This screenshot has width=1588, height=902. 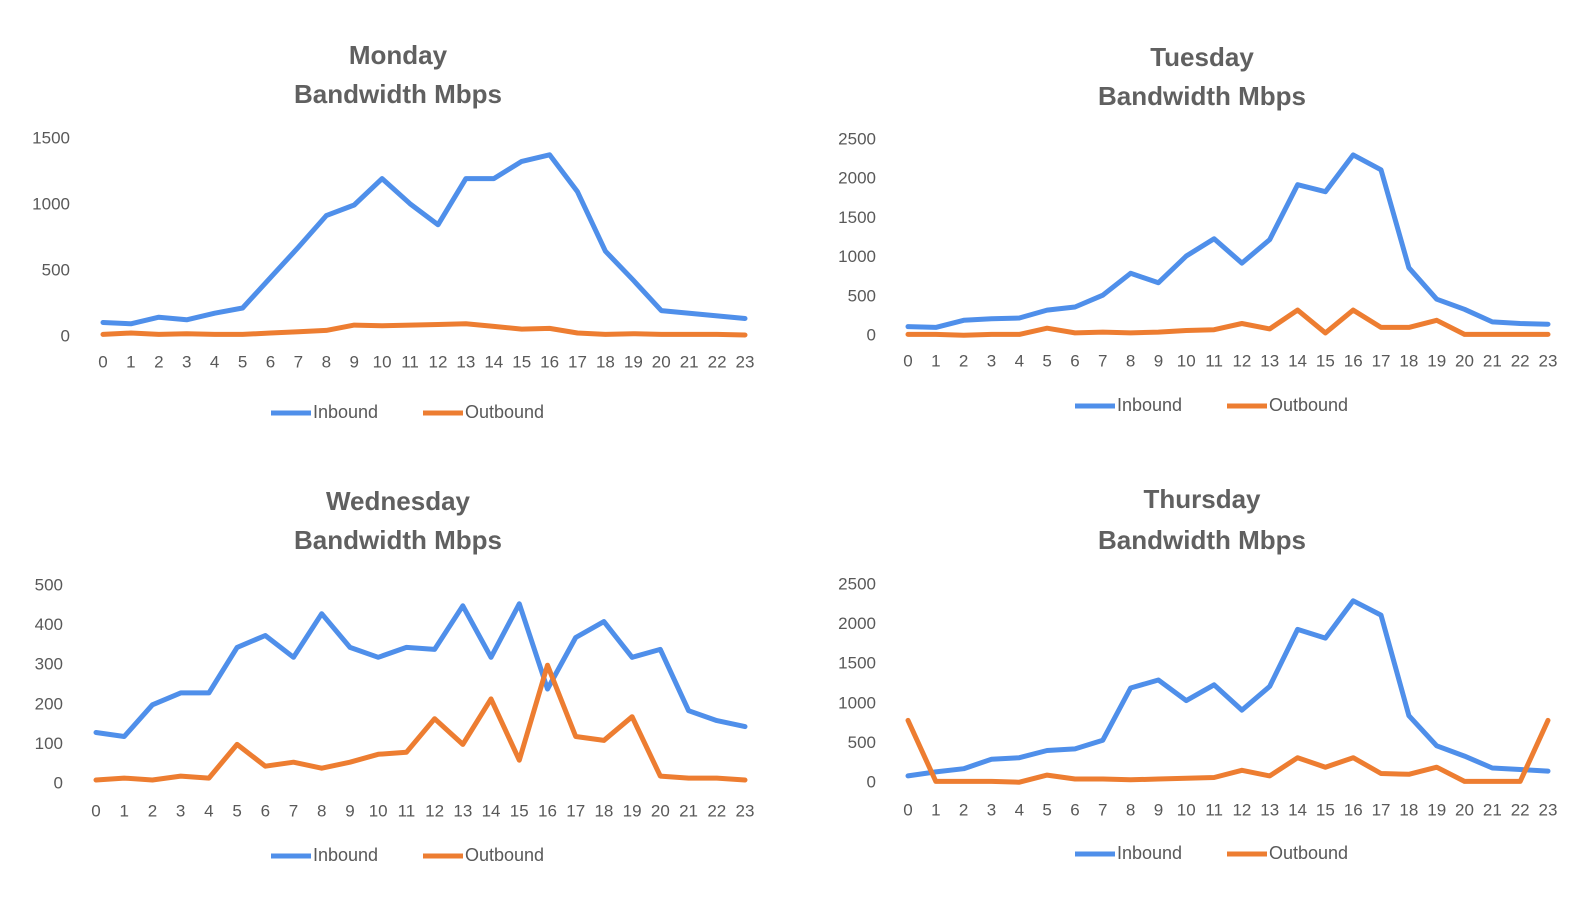 What do you see at coordinates (49, 703) in the screenshot?
I see `y-tick-label: 200` at bounding box center [49, 703].